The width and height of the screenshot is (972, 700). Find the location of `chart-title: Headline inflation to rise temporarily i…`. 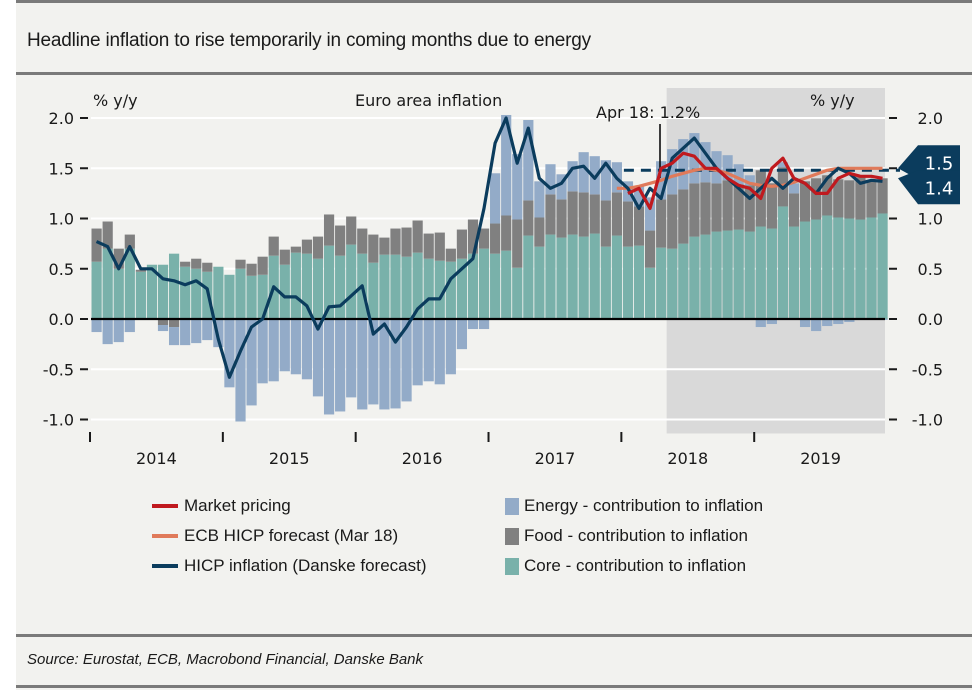

chart-title: Headline inflation to rise temporarily i… is located at coordinates (309, 40).